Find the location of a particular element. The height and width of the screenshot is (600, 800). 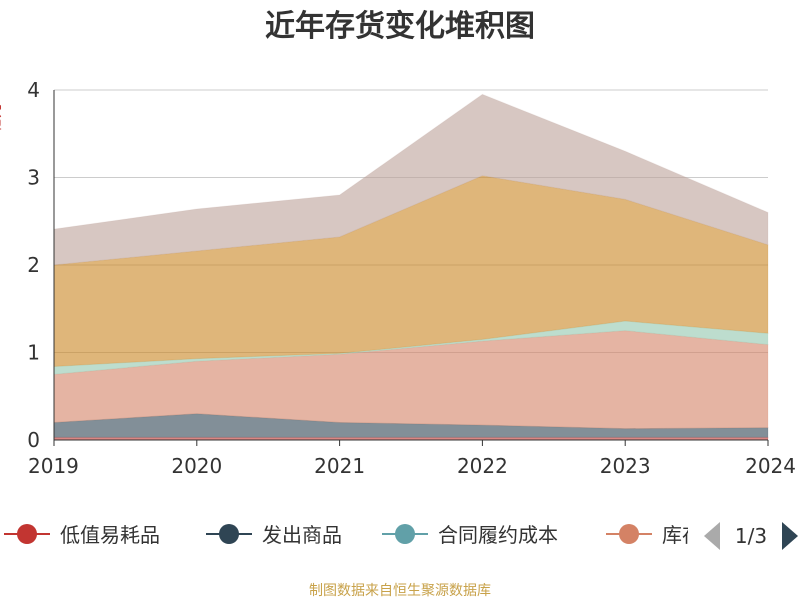

y-tick-label: 0 is located at coordinates (33, 440).